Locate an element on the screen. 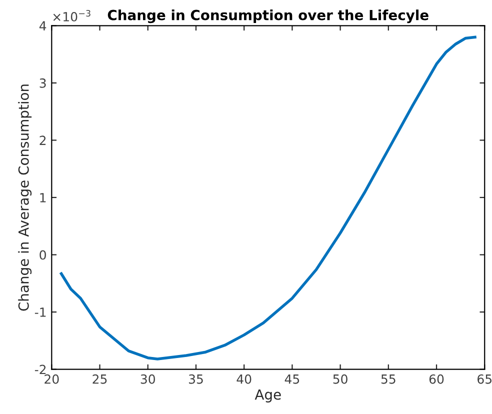  y-axis-title: Change in Average Consumption is located at coordinates (25, 197).